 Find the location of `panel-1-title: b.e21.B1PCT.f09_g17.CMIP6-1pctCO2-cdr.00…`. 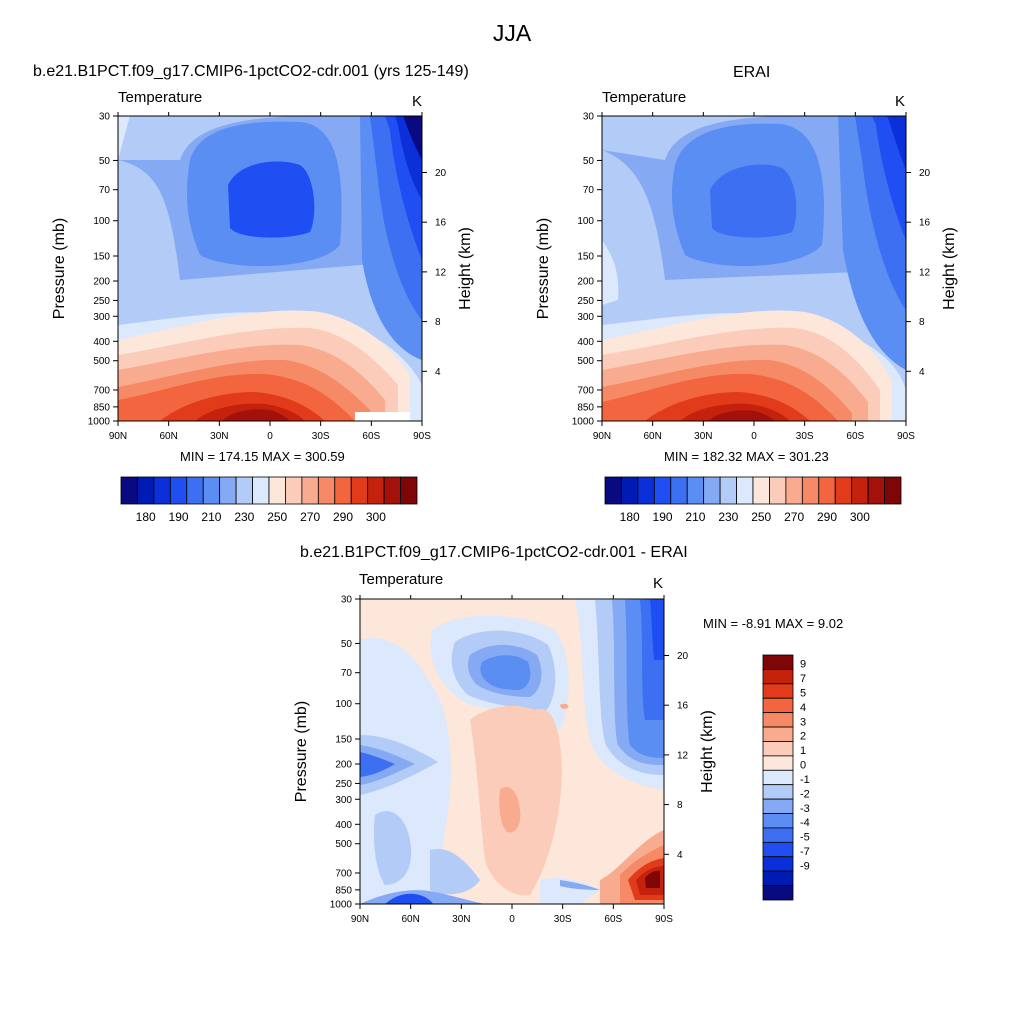

panel-1-title: b.e21.B1PCT.f09_g17.CMIP6-1pctCO2-cdr.00… is located at coordinates (251, 71).